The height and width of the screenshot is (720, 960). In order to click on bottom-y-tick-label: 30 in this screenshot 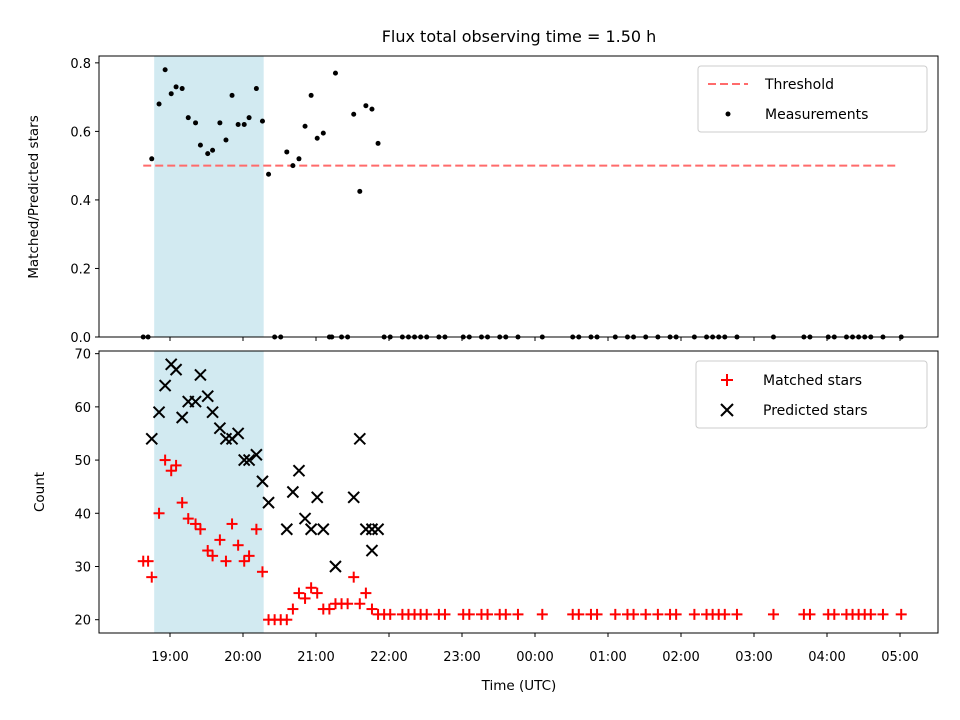, I will do `click(82, 567)`.